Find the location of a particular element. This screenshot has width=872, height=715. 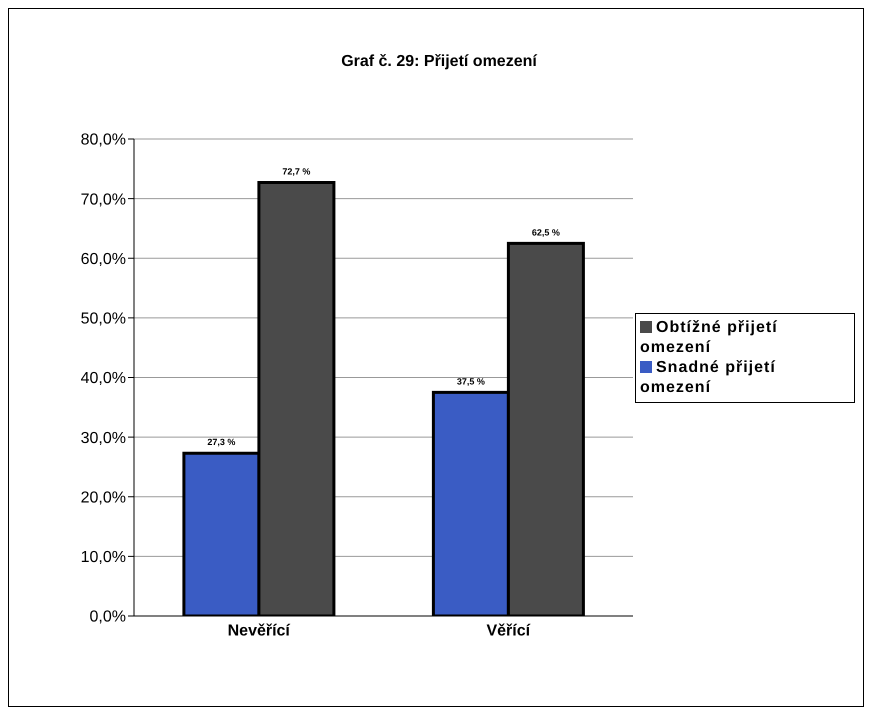

y-tick-label: 80,0% is located at coordinates (103, 140).